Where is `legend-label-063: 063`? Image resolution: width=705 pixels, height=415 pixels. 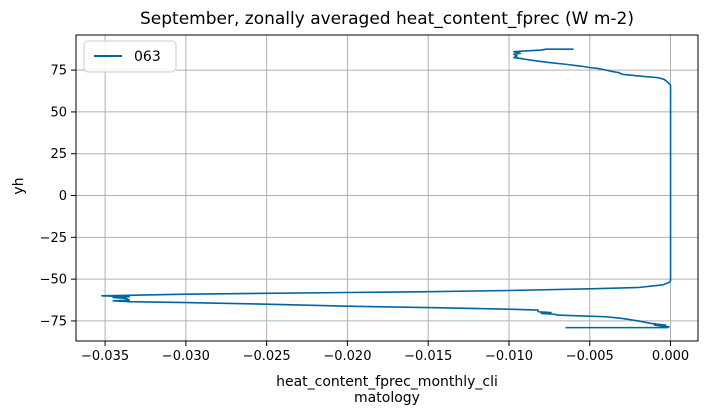 legend-label-063: 063 is located at coordinates (147, 57).